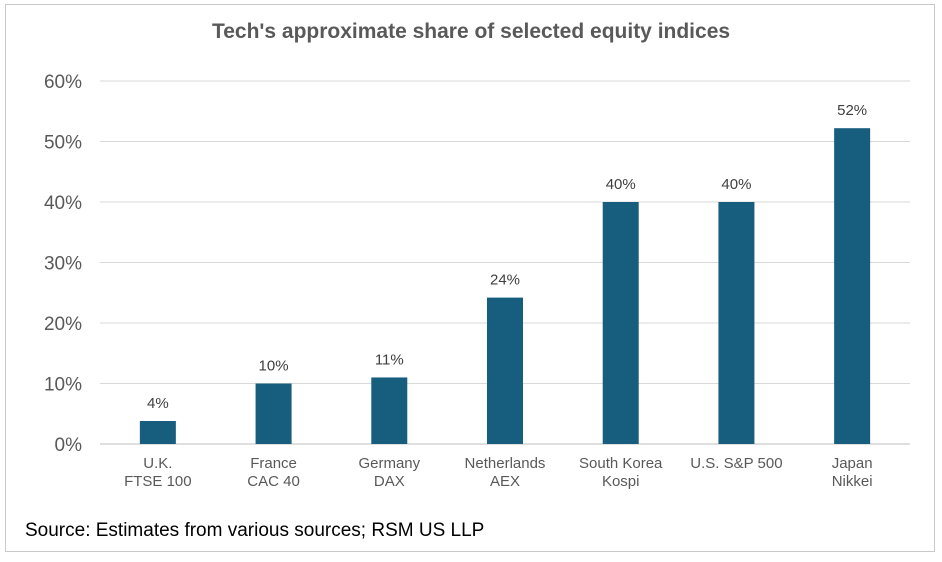  I want to click on data-label: 10%, so click(274, 366).